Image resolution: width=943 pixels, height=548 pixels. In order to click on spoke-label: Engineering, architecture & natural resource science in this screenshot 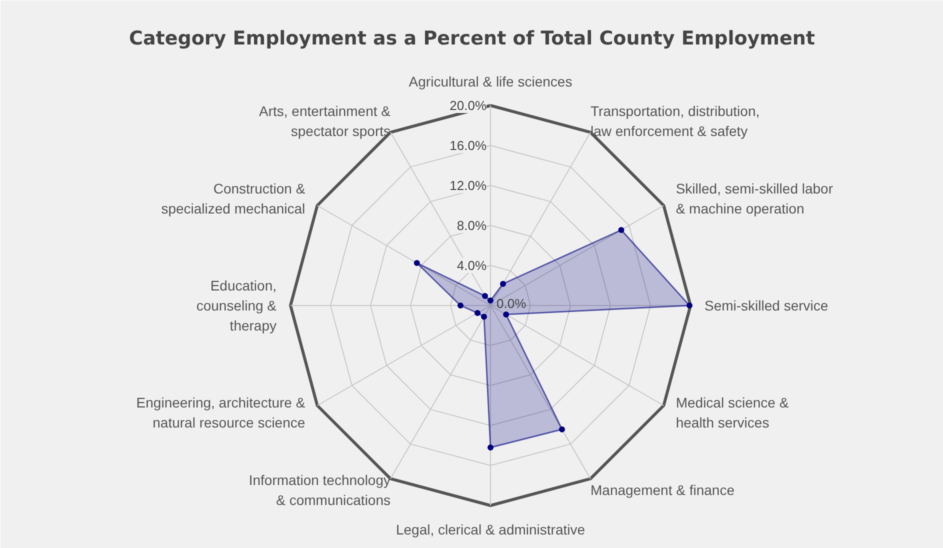, I will do `click(221, 412)`.